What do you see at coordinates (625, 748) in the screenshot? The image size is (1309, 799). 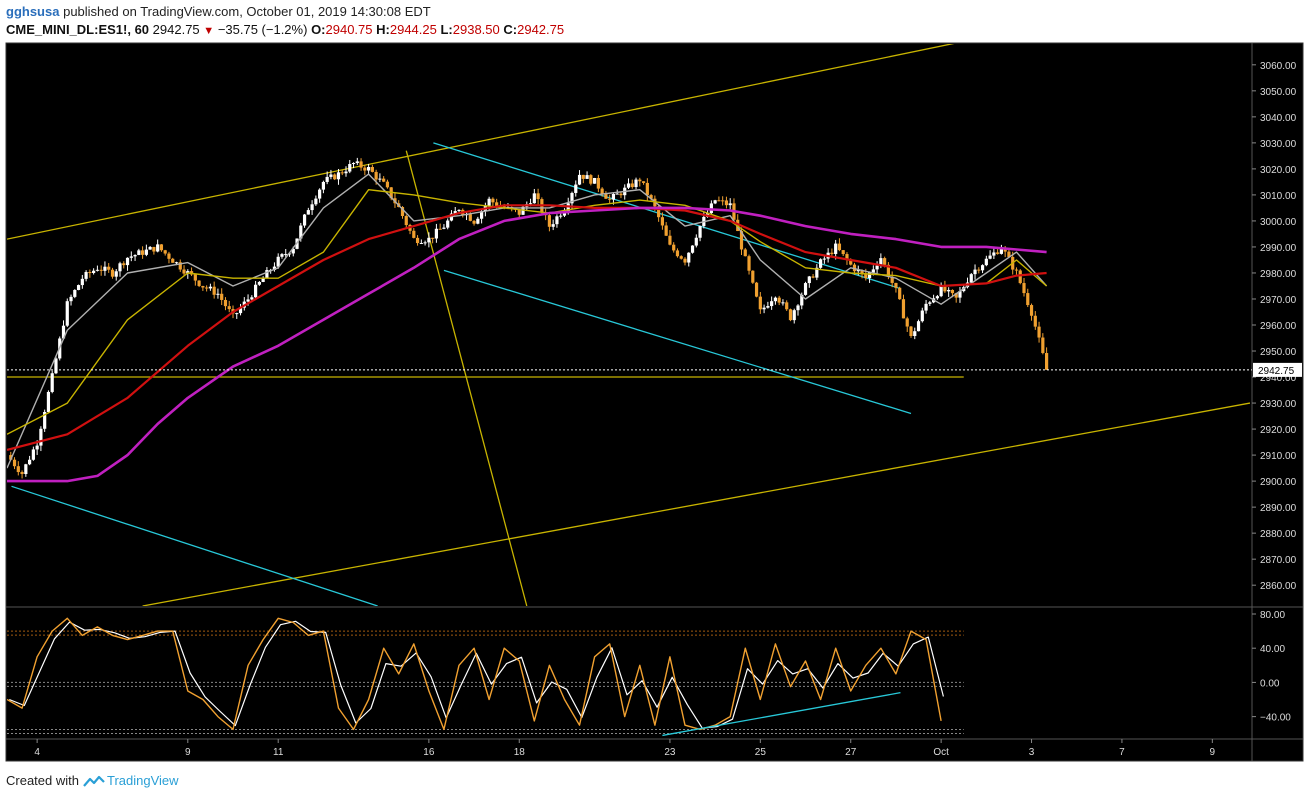 I see `time-axis: 4 9 11 16 18 23 25 27 Oct 3 7 9` at bounding box center [625, 748].